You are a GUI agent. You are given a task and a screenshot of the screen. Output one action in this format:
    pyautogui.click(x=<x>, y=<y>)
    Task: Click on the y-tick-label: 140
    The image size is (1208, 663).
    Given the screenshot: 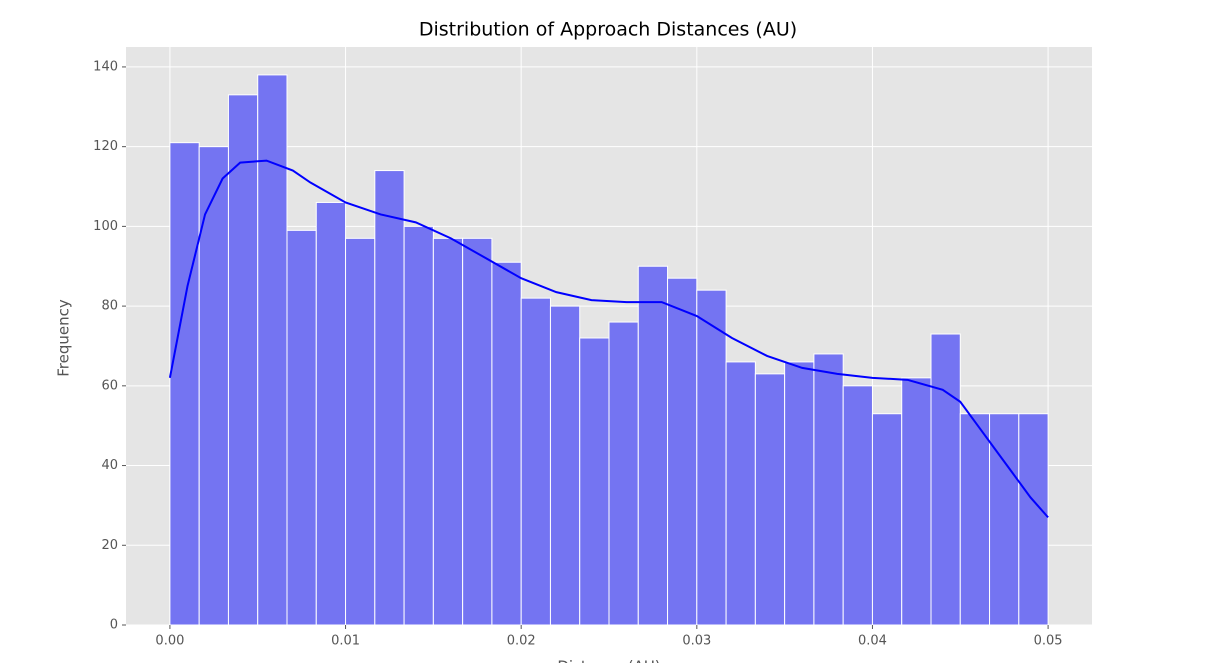 What is the action you would take?
    pyautogui.click(x=105, y=66)
    